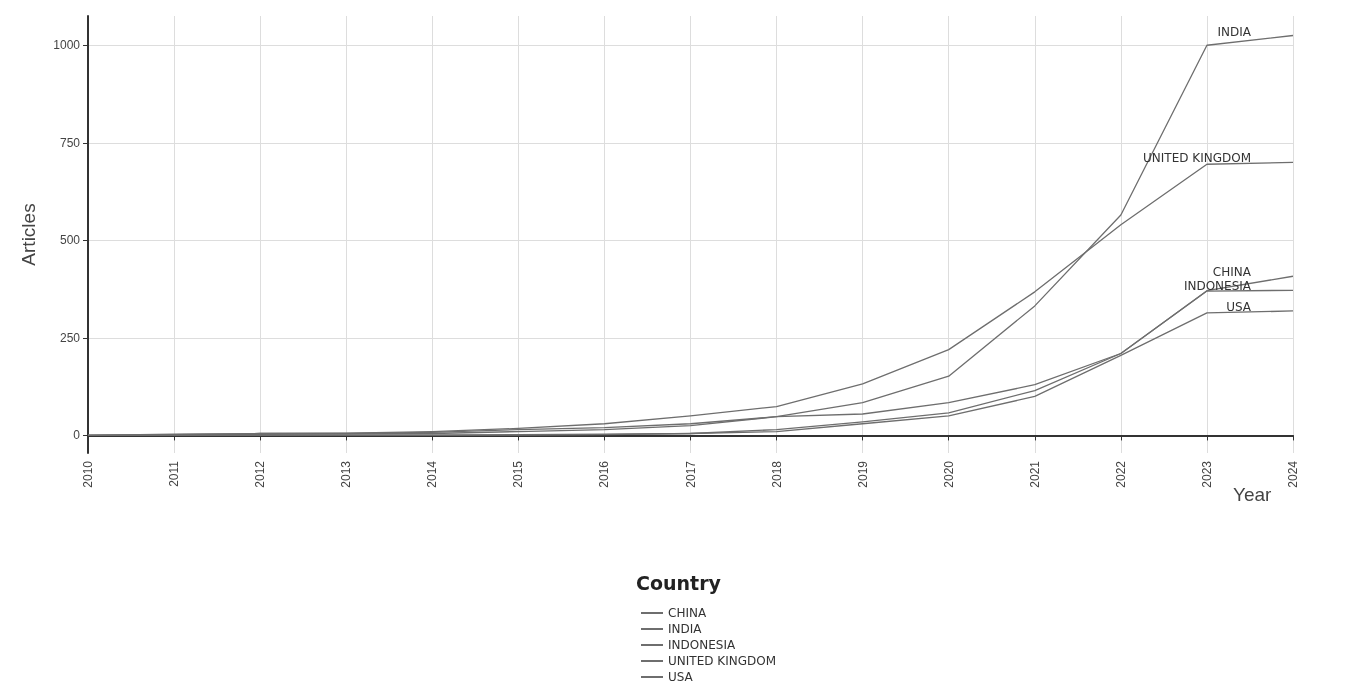 This screenshot has width=1367, height=696. What do you see at coordinates (1206, 474) in the screenshot?
I see `x-tick-label: 2023` at bounding box center [1206, 474].